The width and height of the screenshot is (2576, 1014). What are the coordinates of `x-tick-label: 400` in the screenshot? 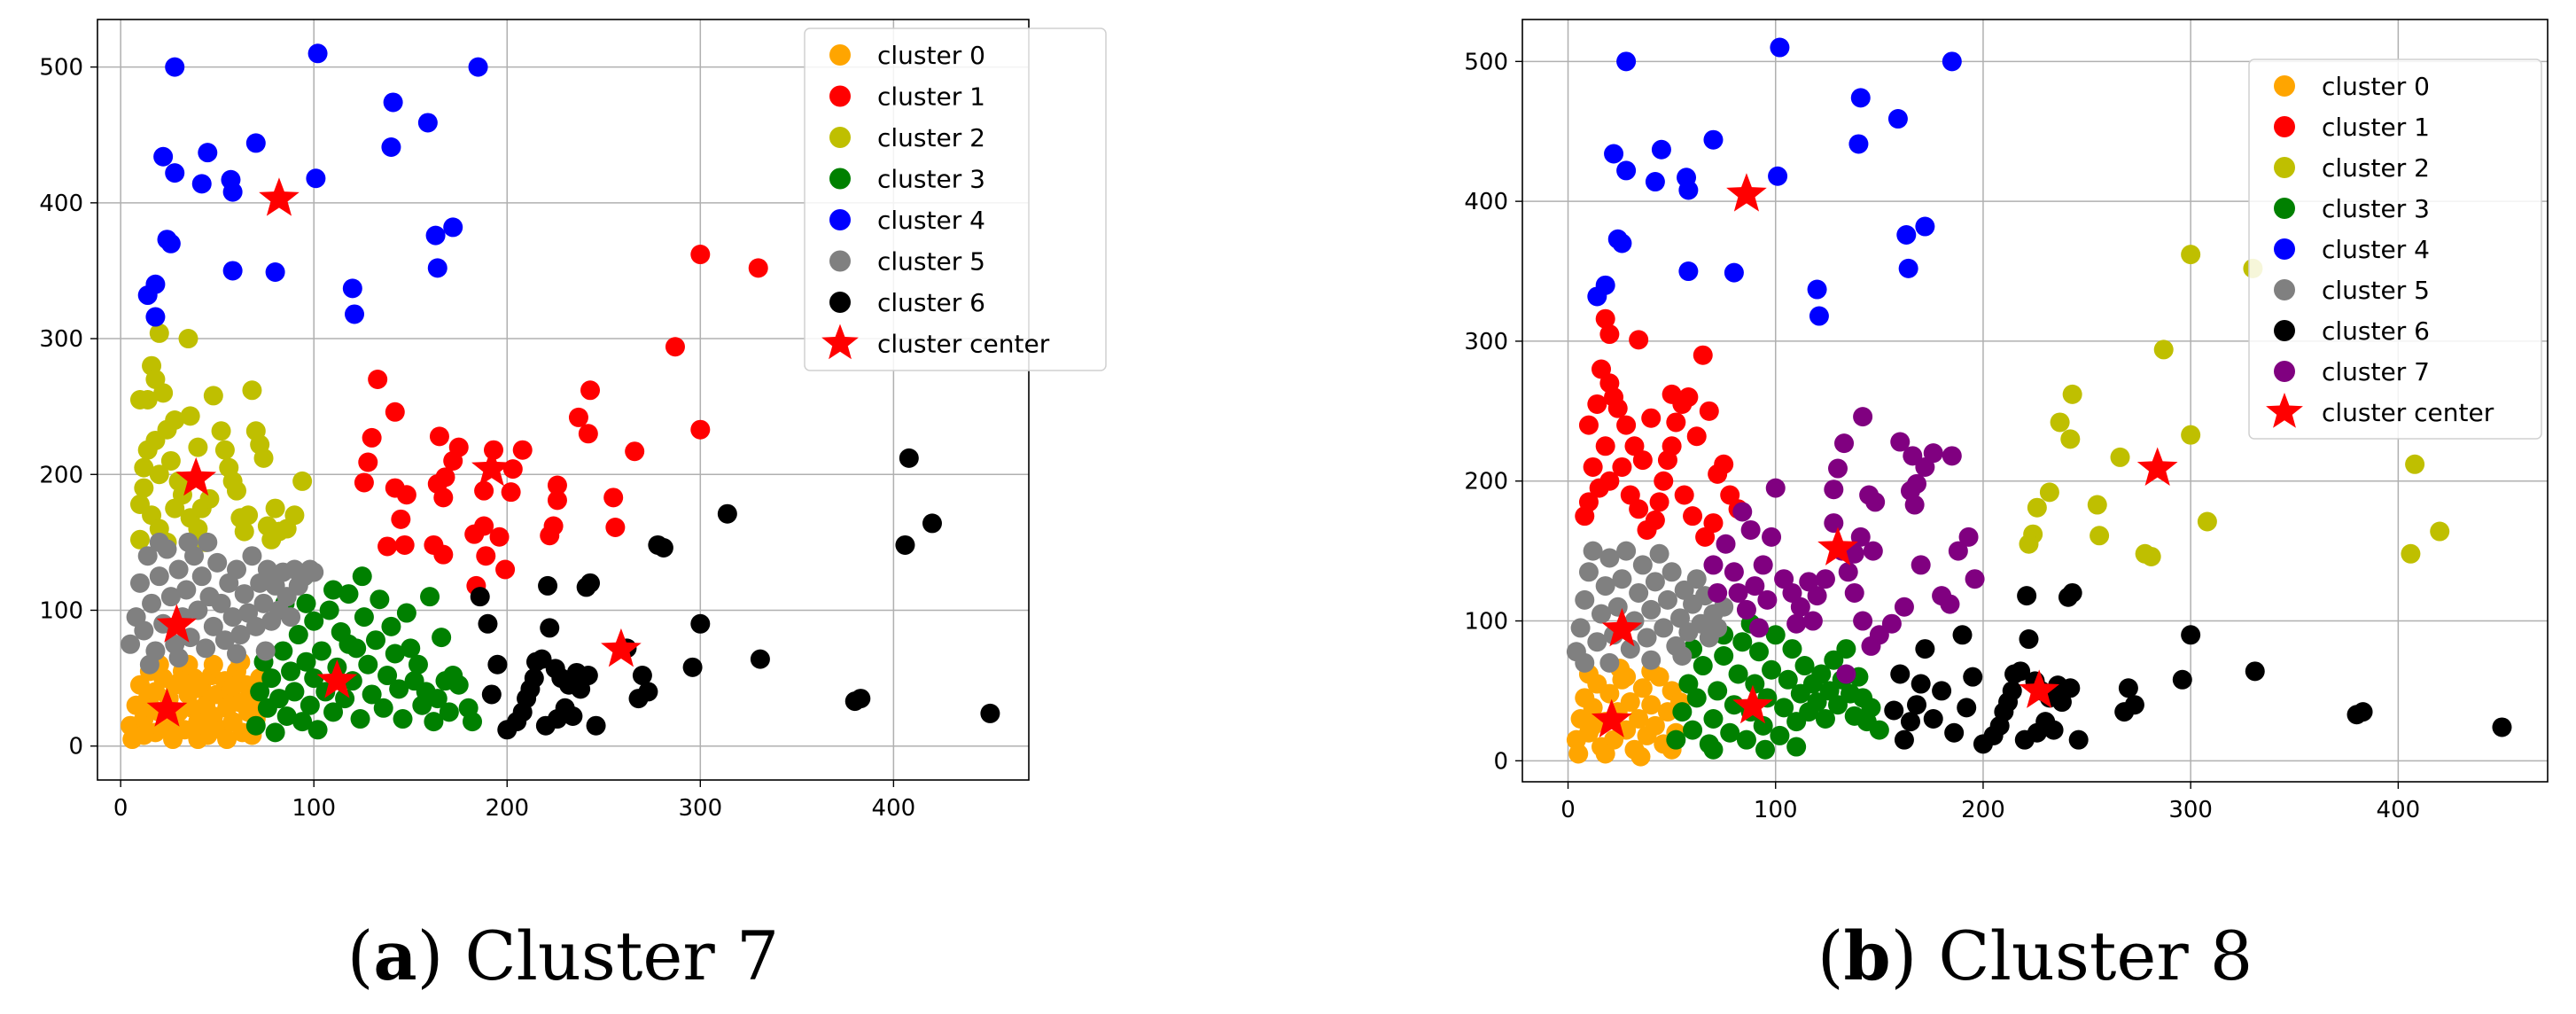 It's located at (894, 808).